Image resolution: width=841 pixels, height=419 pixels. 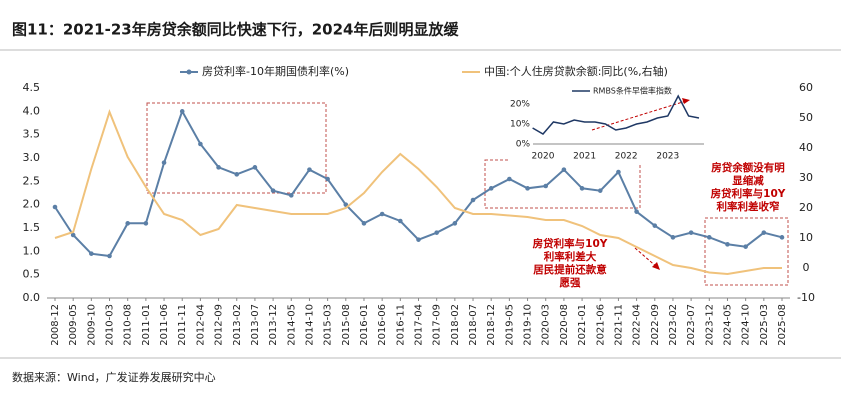 I want to click on x-tick-label: 2011-01, so click(x=146, y=325).